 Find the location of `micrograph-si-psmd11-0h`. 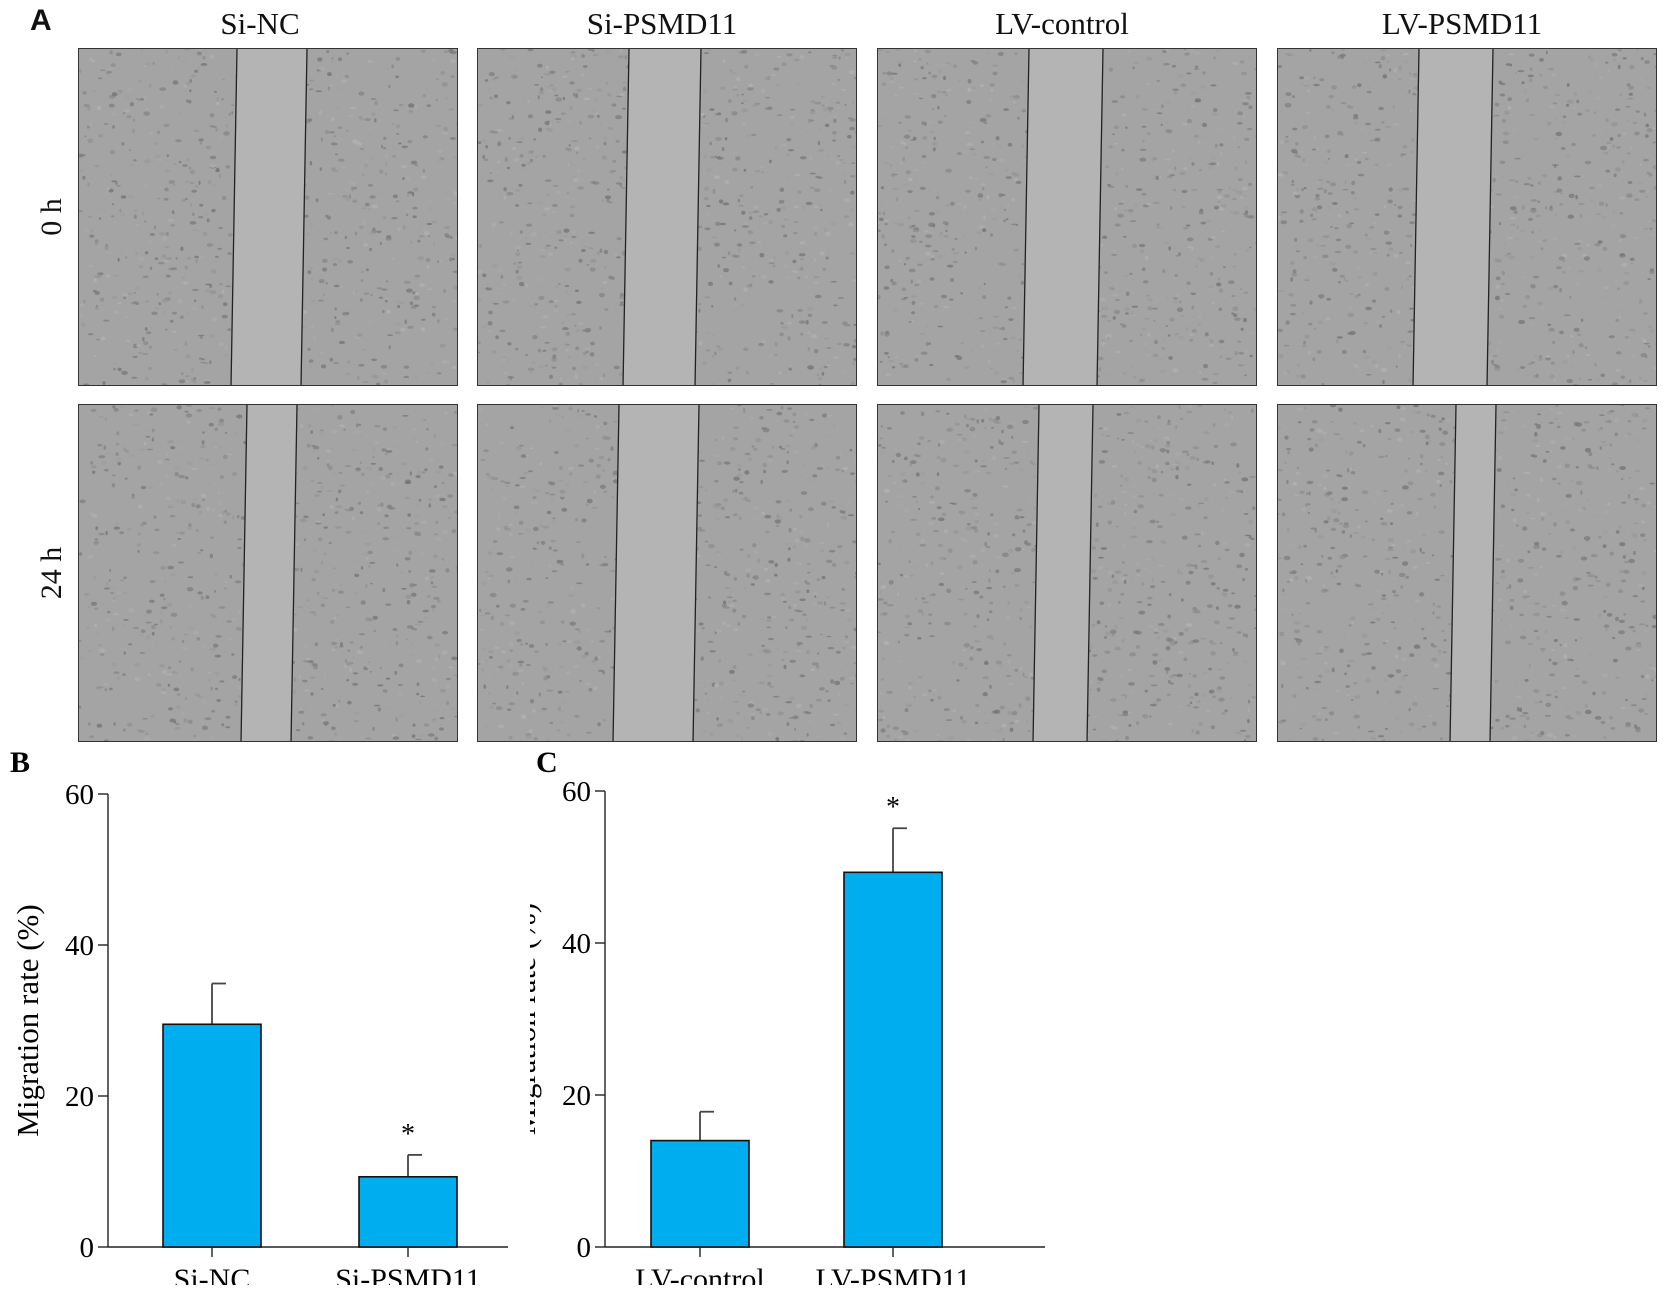

micrograph-si-psmd11-0h is located at coordinates (667, 217).